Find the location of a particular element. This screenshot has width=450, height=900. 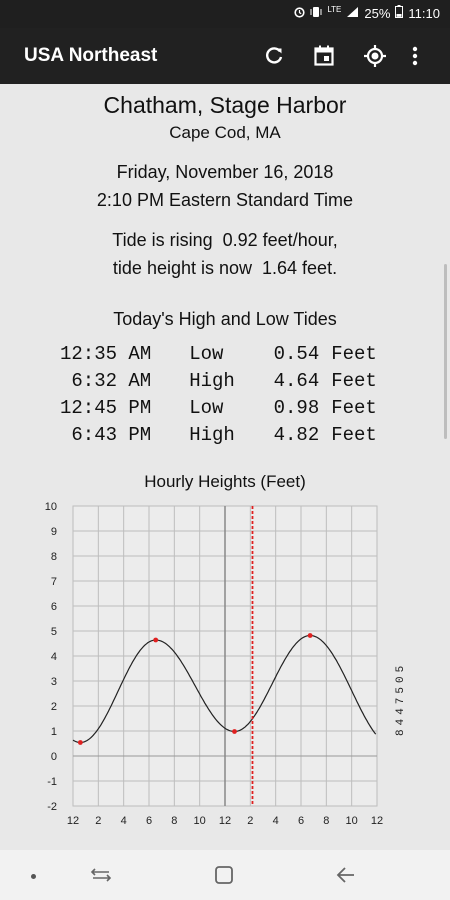

tide-row: 6:43 PM High 4.82 Feet is located at coordinates (230, 434).